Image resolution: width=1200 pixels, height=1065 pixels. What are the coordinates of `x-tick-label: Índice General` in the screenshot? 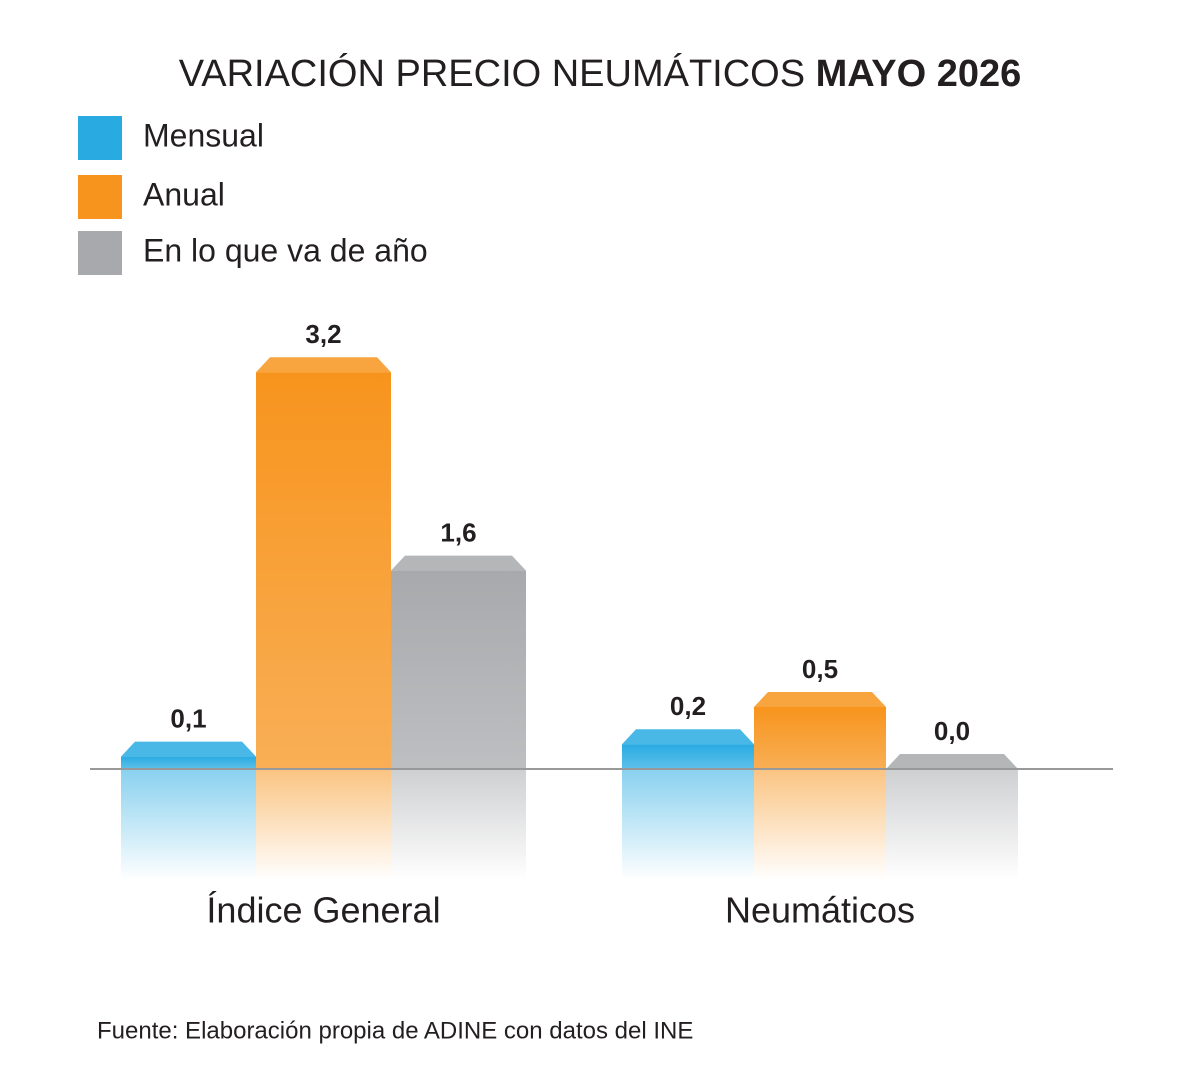 It's located at (323, 910).